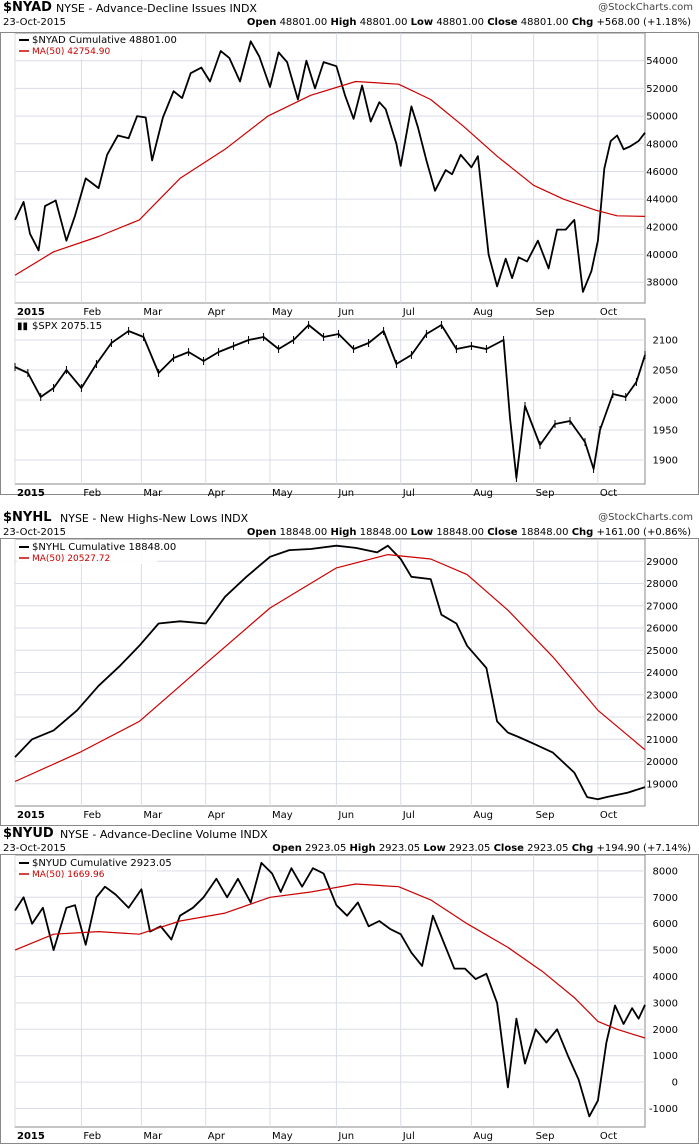 The height and width of the screenshot is (1144, 699). I want to click on x-tick-label: Aug, so click(483, 815).